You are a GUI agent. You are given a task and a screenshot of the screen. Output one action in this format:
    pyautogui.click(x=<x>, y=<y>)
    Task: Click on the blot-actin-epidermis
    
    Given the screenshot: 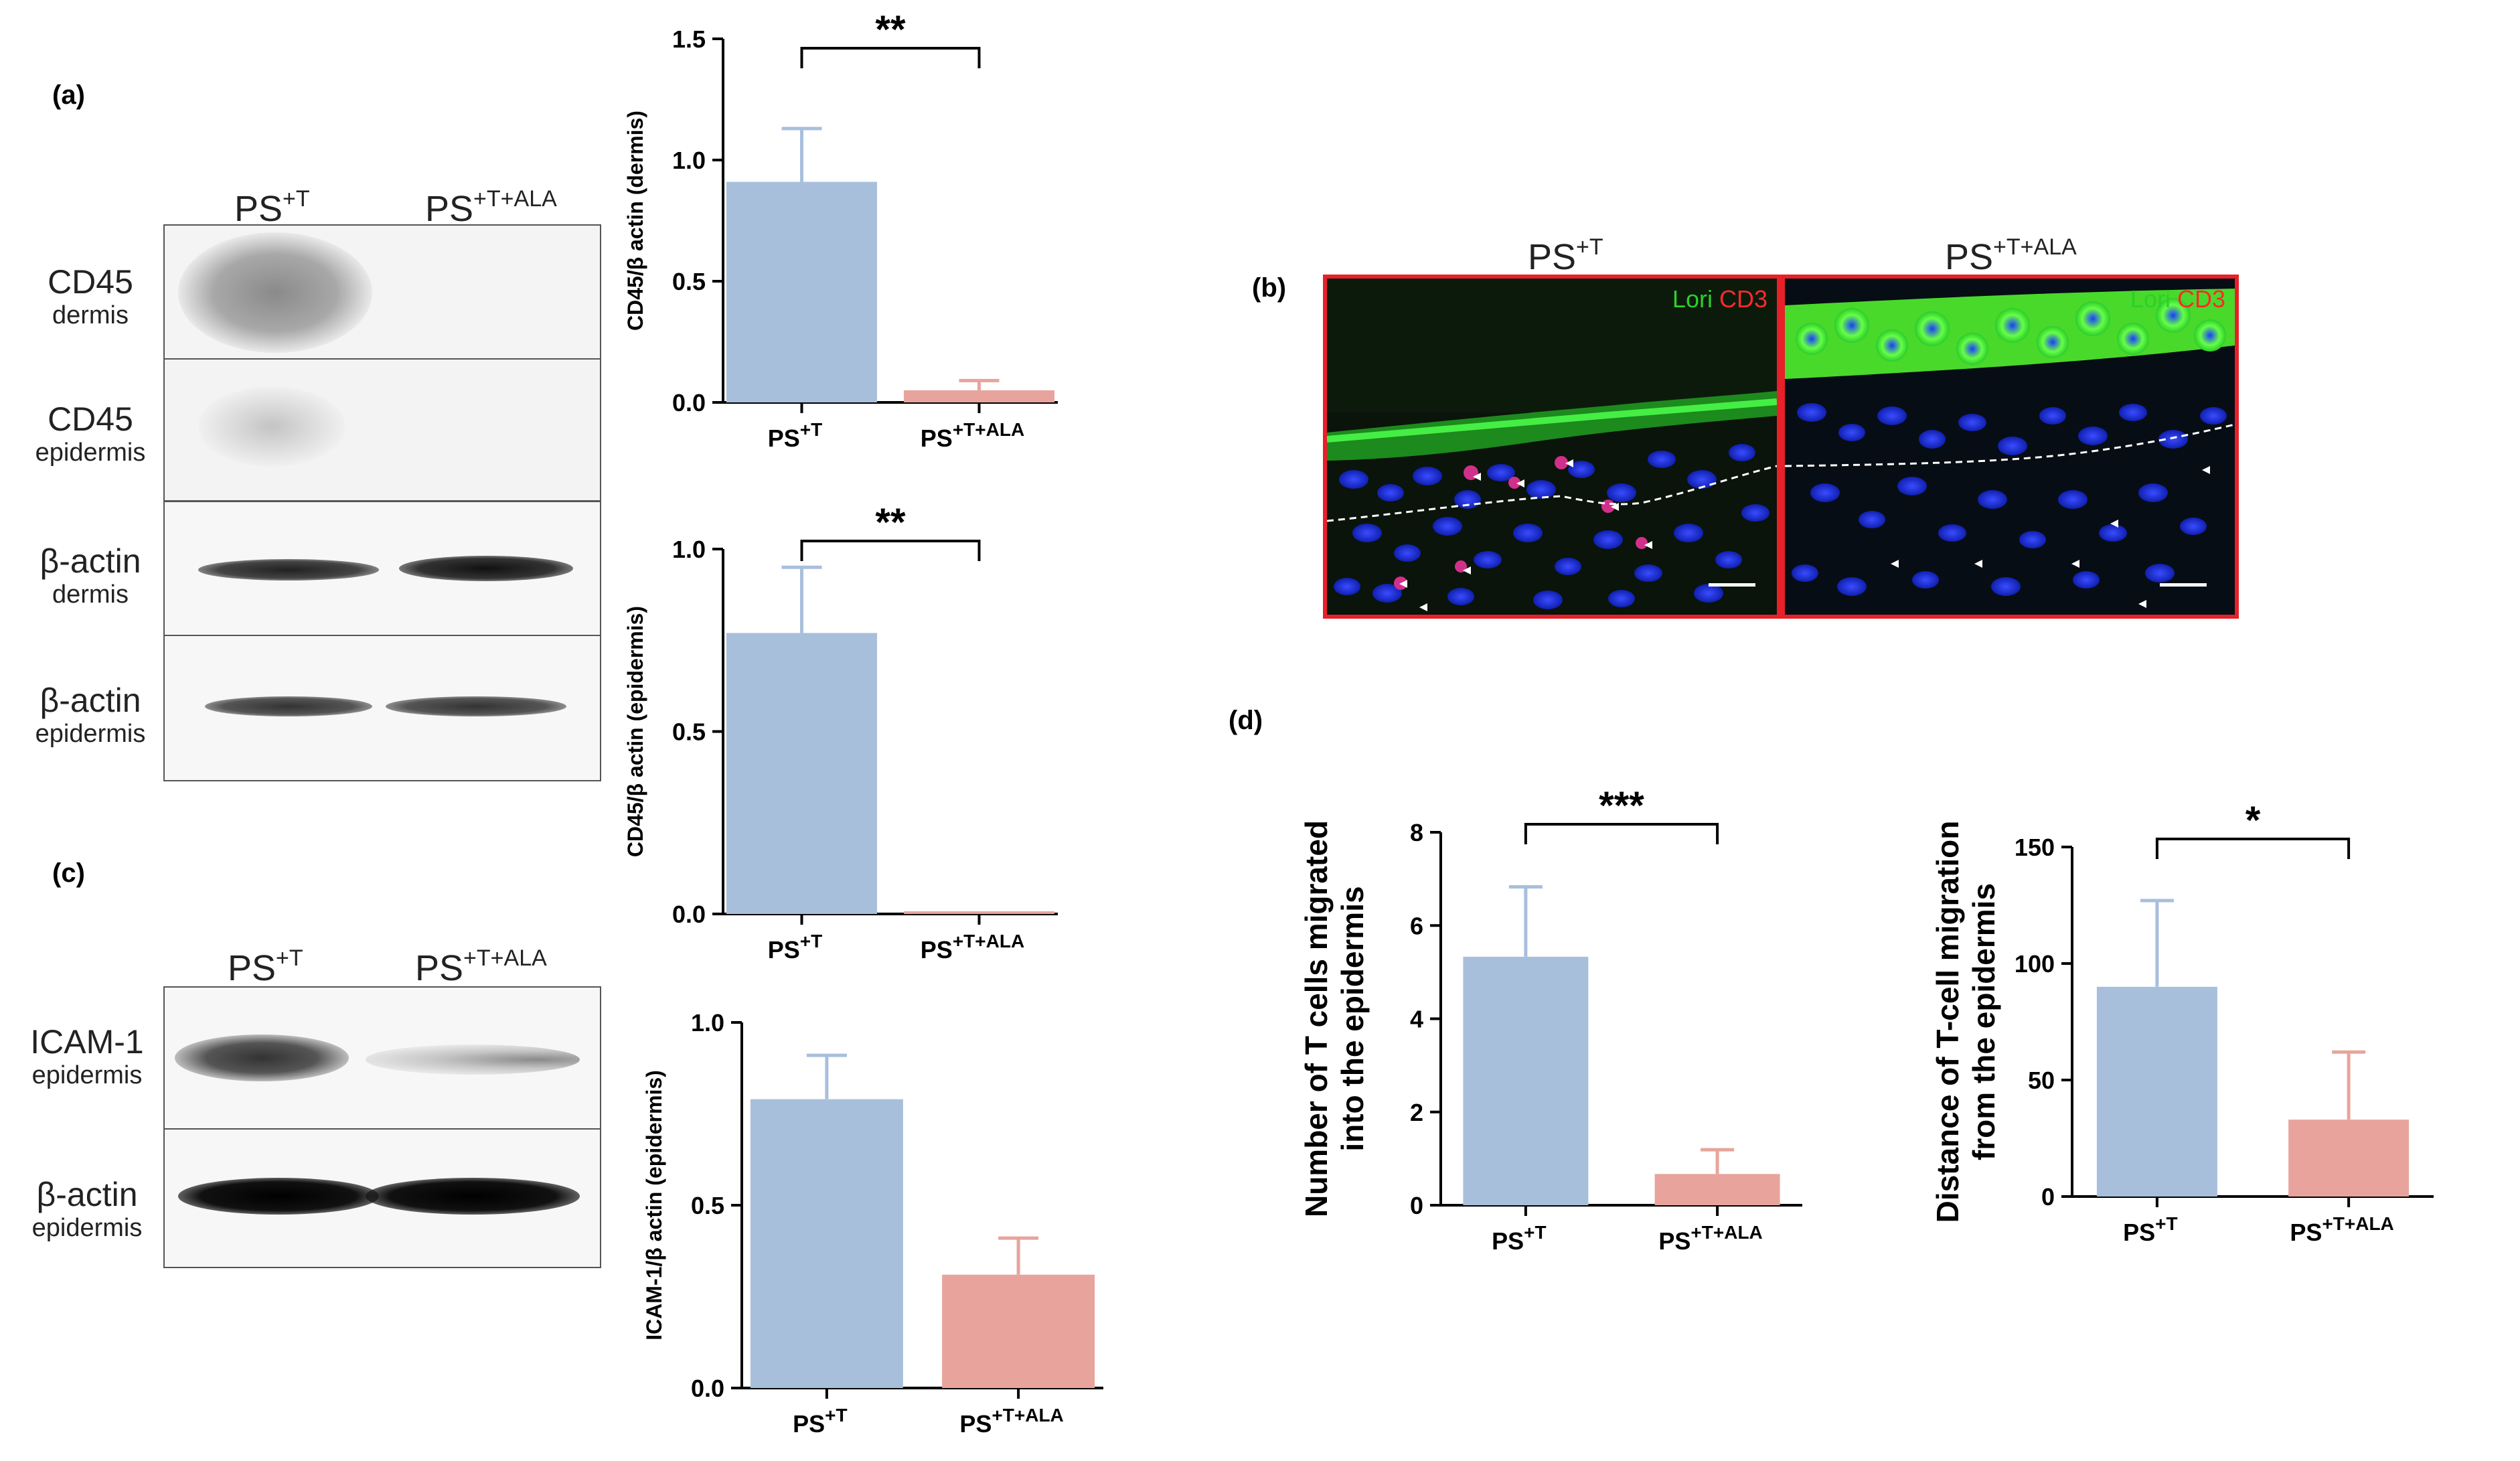 What is the action you would take?
    pyautogui.click(x=382, y=708)
    